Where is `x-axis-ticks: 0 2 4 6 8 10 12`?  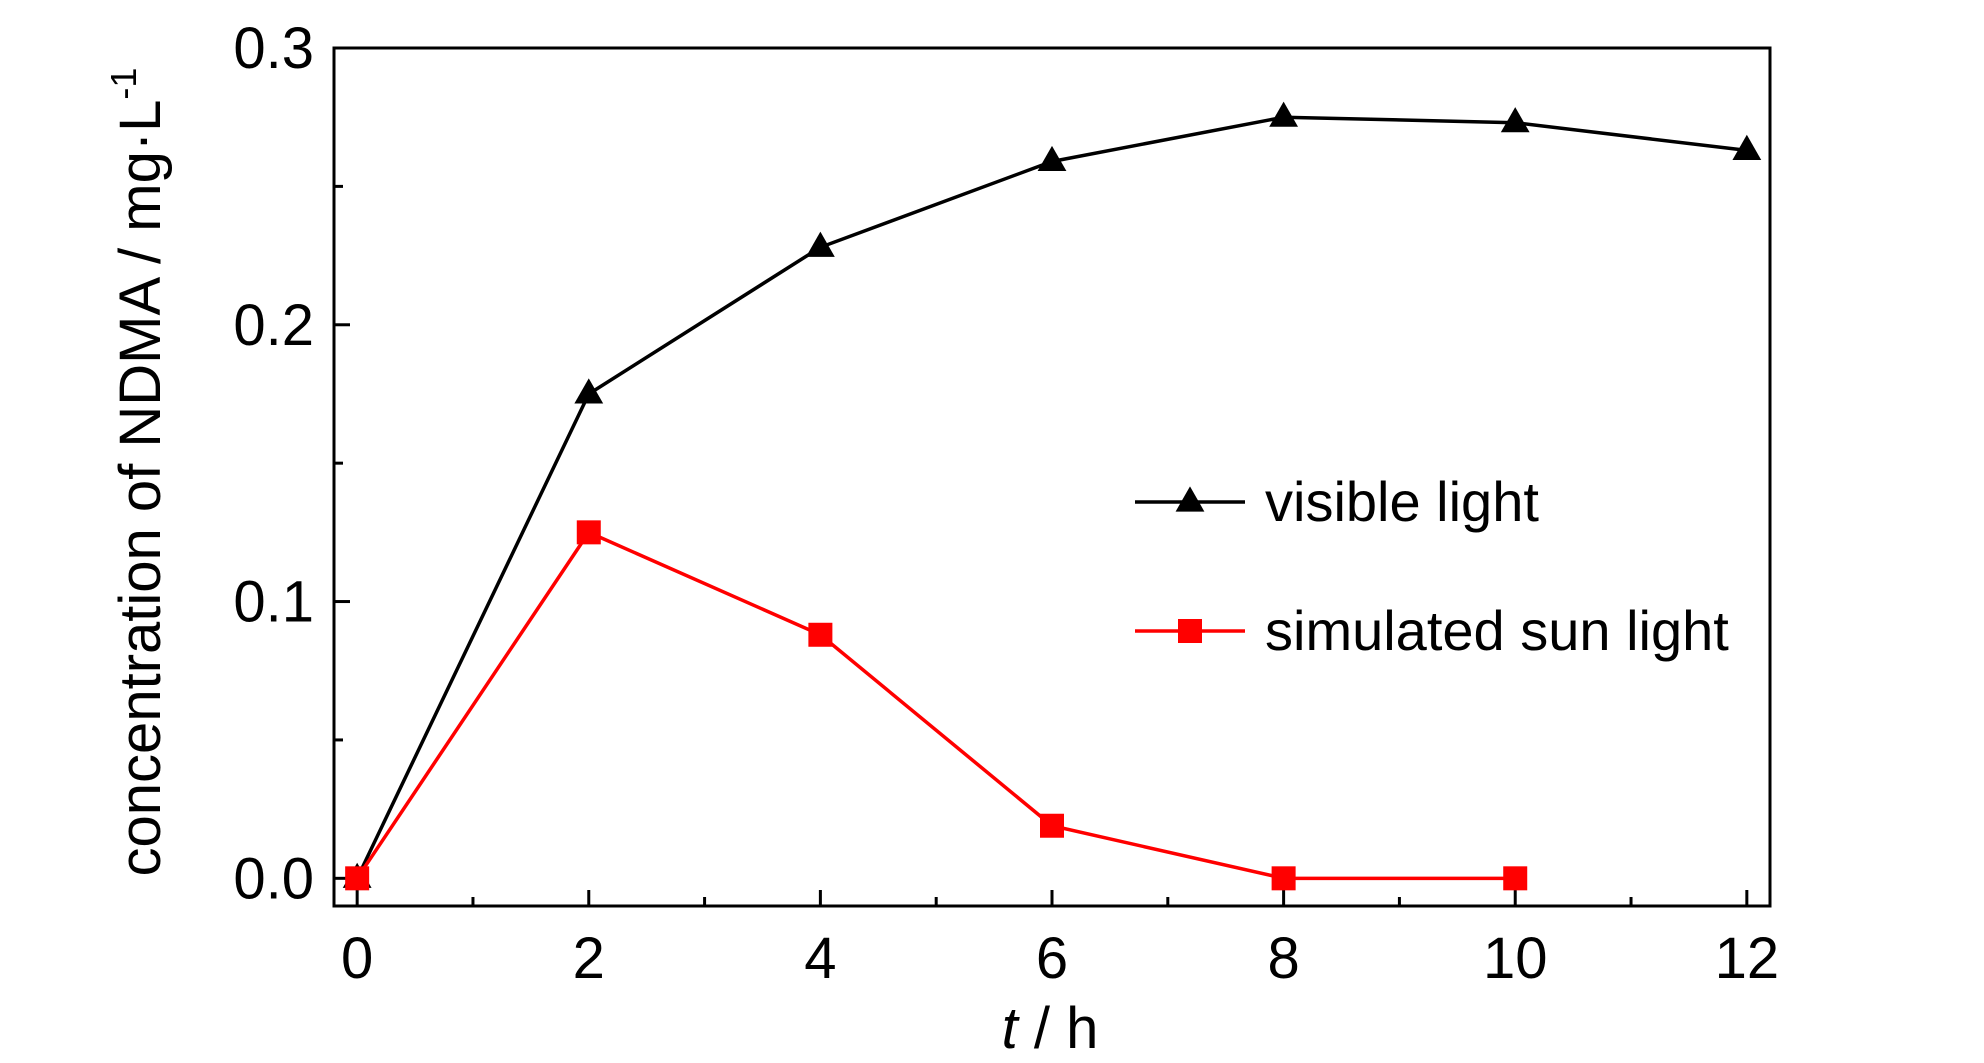 x-axis-ticks: 0 2 4 6 8 10 12 is located at coordinates (1060, 940).